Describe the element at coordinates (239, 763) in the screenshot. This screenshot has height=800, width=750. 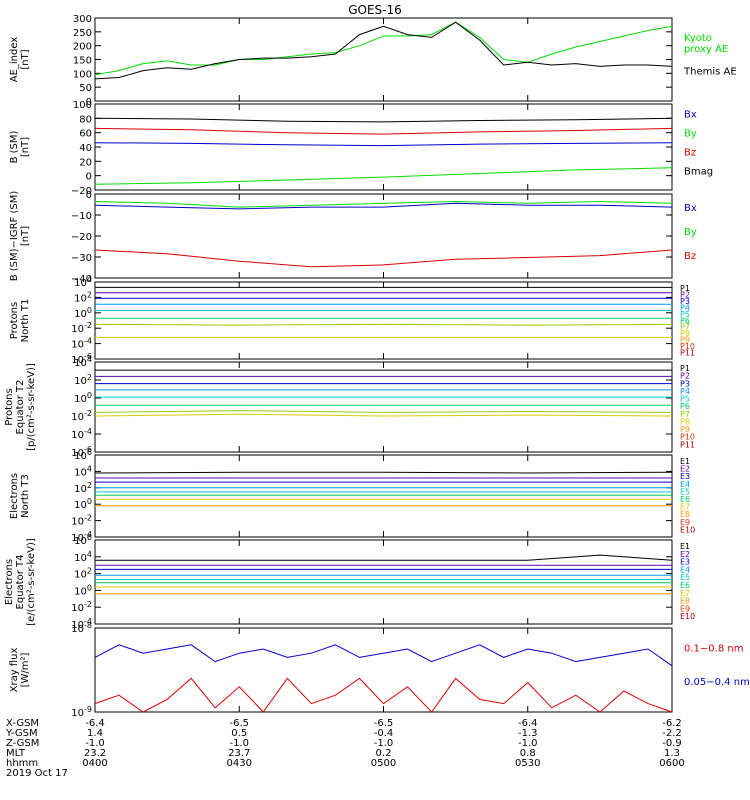
I see `ephemeris-value: 0430` at that location.